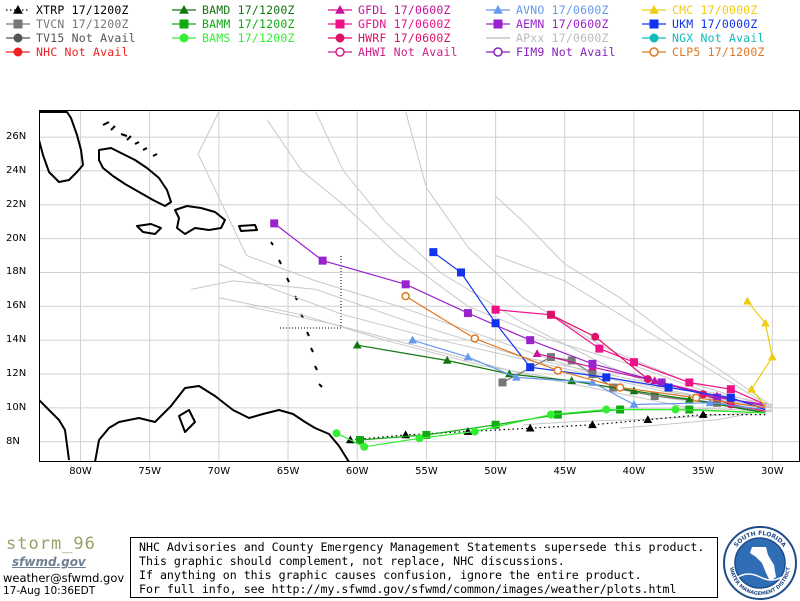  Describe the element at coordinates (760, 351) in the screenshot. I see `track-cmc` at that location.